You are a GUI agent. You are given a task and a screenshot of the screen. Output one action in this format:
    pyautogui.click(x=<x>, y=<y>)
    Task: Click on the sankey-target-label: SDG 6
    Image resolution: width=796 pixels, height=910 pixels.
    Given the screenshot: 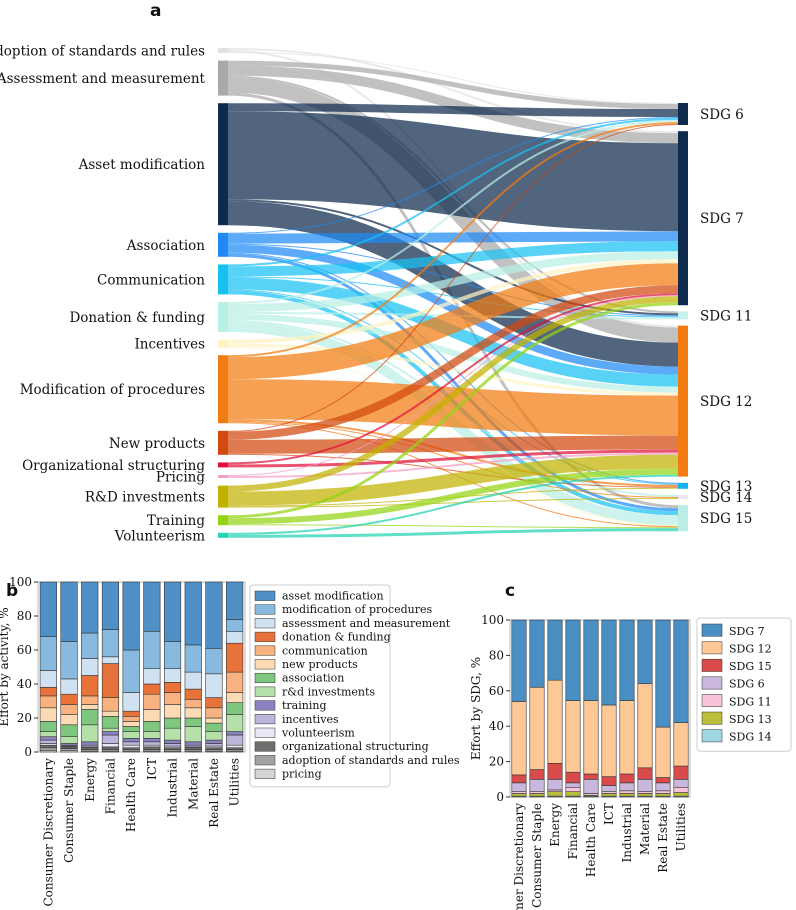 What is the action you would take?
    pyautogui.click(x=722, y=115)
    